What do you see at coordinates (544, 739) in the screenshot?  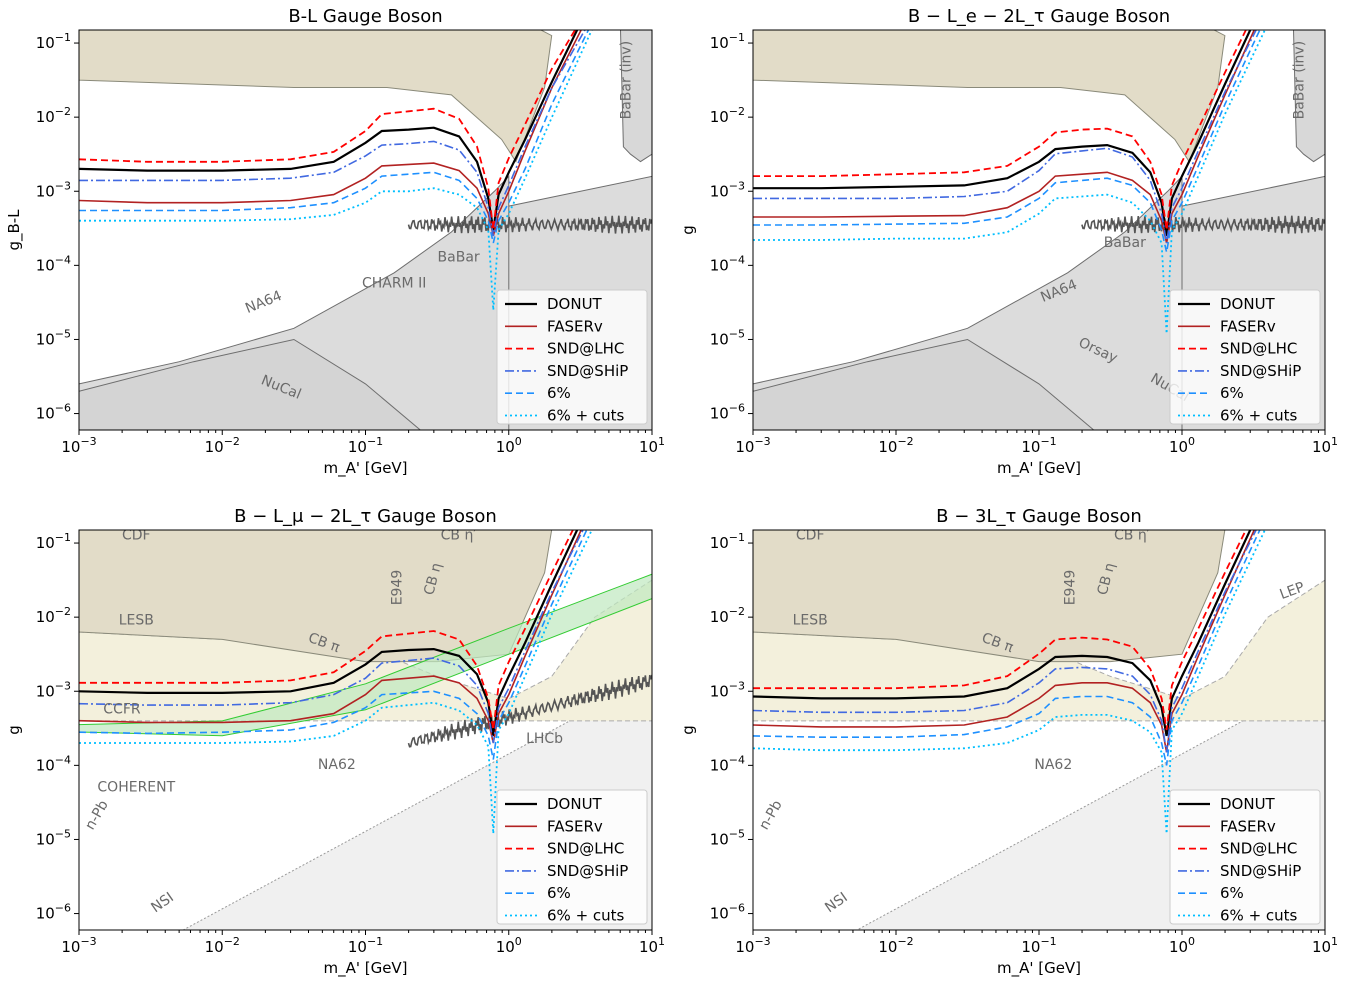 I see `region-label: LHCb` at bounding box center [544, 739].